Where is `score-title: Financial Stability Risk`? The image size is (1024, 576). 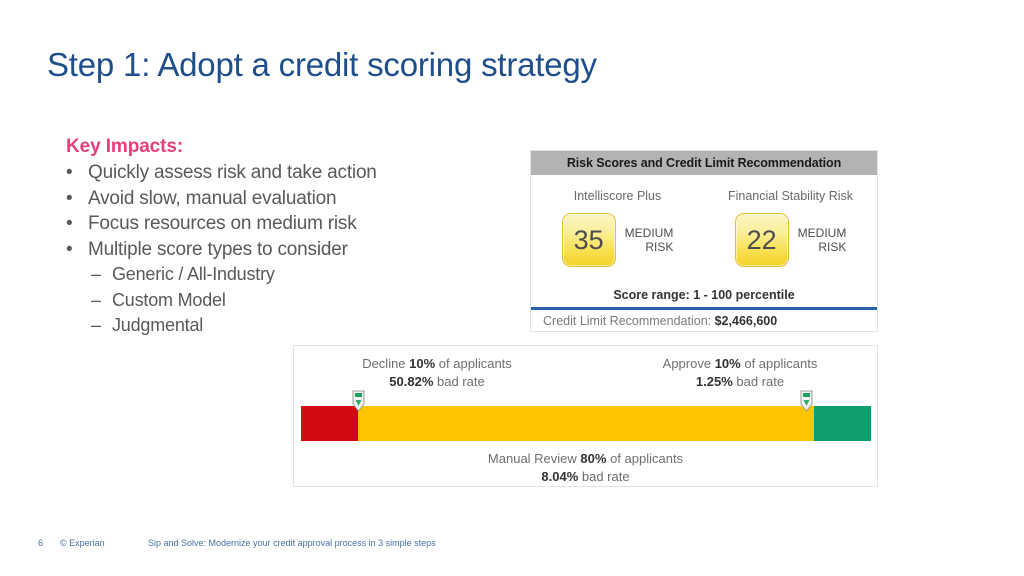 score-title: Financial Stability Risk is located at coordinates (790, 196).